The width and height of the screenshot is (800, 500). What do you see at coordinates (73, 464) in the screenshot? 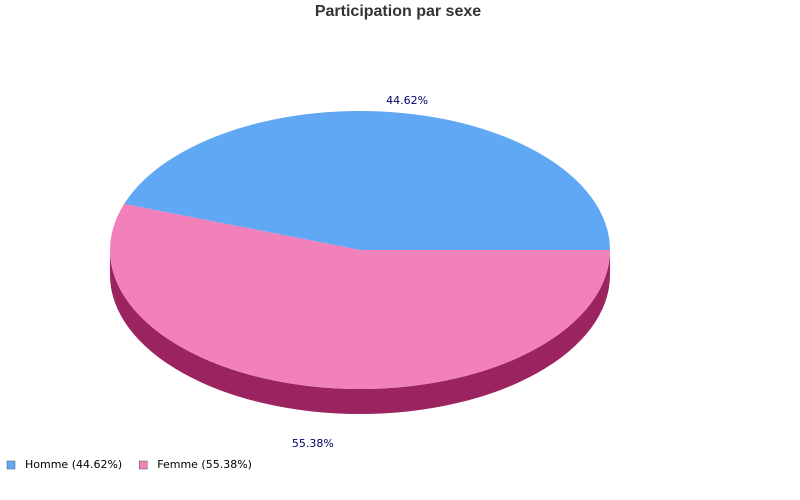
I see `legend-label: Homme (44.62%)` at bounding box center [73, 464].